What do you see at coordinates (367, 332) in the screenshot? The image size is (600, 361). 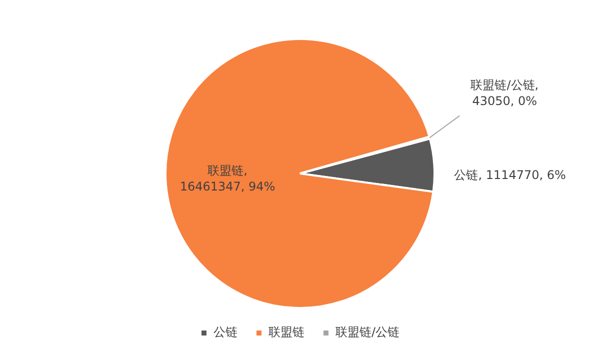 I see `legend-label: 联盟链/公链` at bounding box center [367, 332].